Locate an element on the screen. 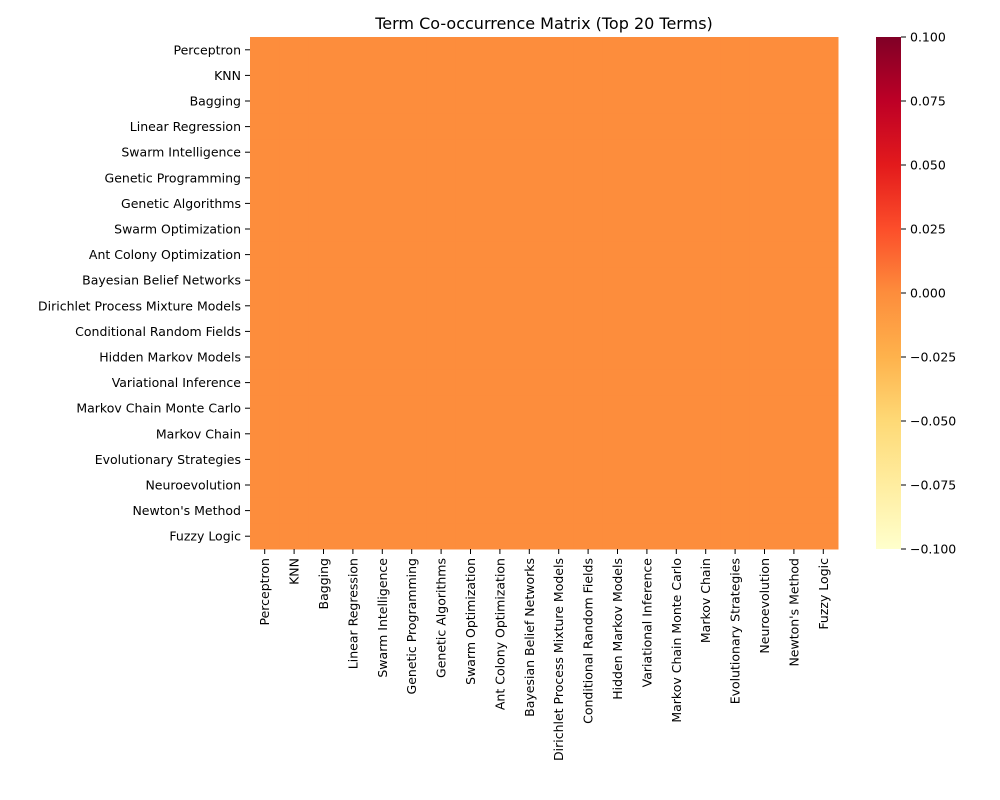  row-label: Variational Inference is located at coordinates (177, 382).